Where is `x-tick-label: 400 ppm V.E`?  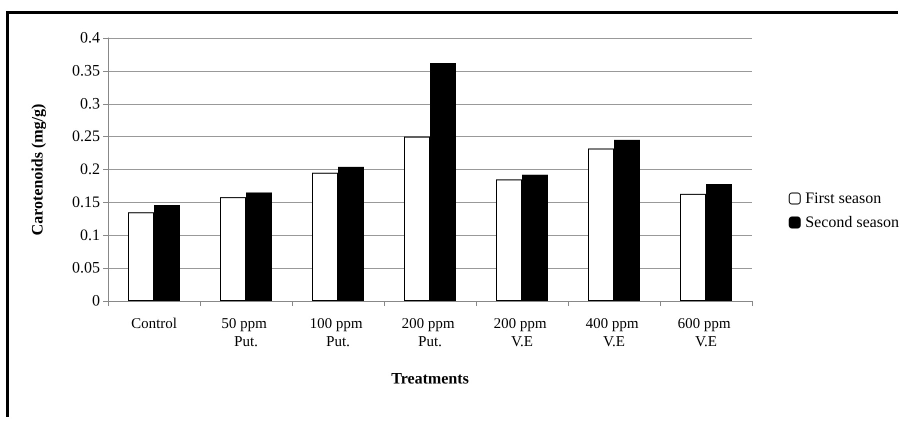
x-tick-label: 400 ppm V.E is located at coordinates (614, 333).